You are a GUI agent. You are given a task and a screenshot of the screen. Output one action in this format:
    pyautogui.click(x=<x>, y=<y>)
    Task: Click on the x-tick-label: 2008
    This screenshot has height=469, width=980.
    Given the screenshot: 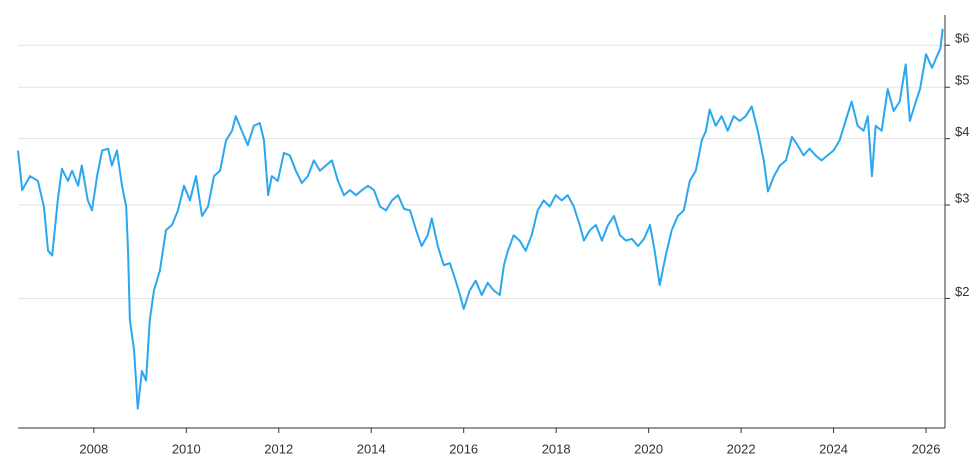 What is the action you would take?
    pyautogui.click(x=93, y=448)
    